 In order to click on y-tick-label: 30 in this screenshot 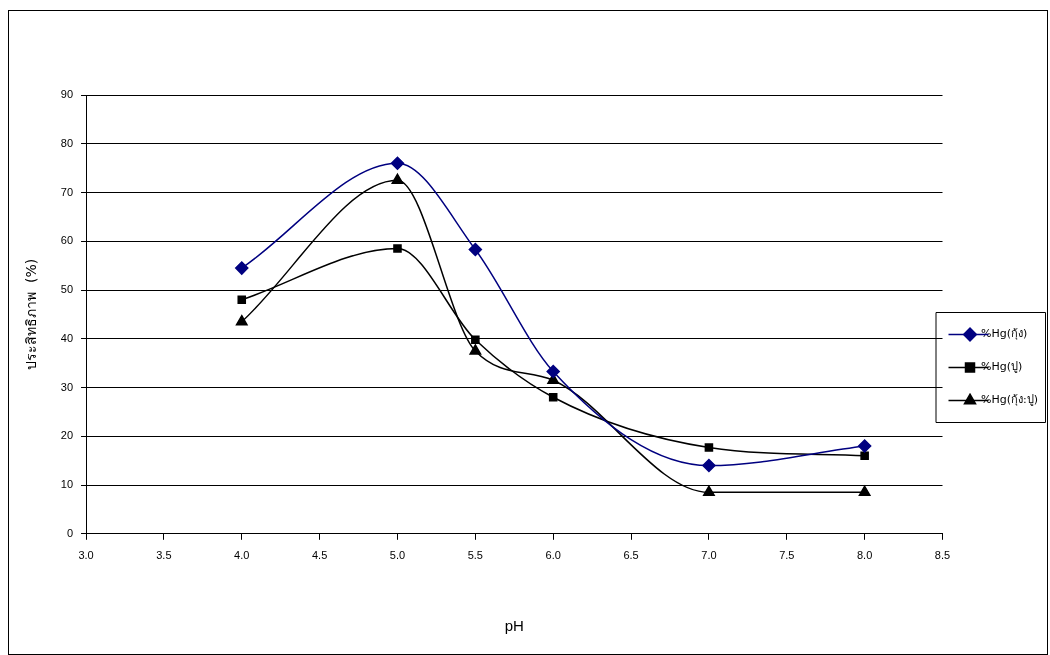, I will do `click(67, 386)`.